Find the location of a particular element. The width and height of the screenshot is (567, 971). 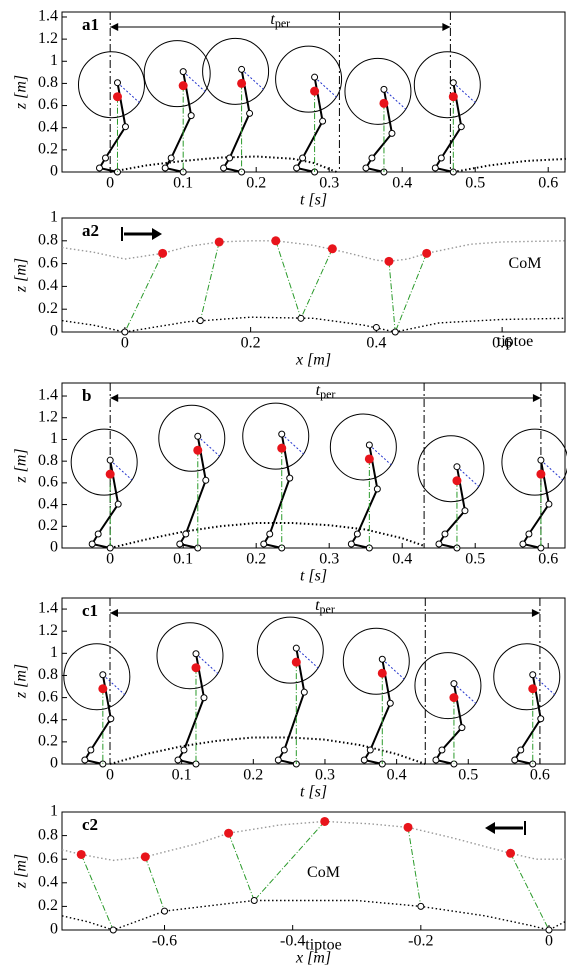

y-tick-label: 1.2 is located at coordinates (48, 416).